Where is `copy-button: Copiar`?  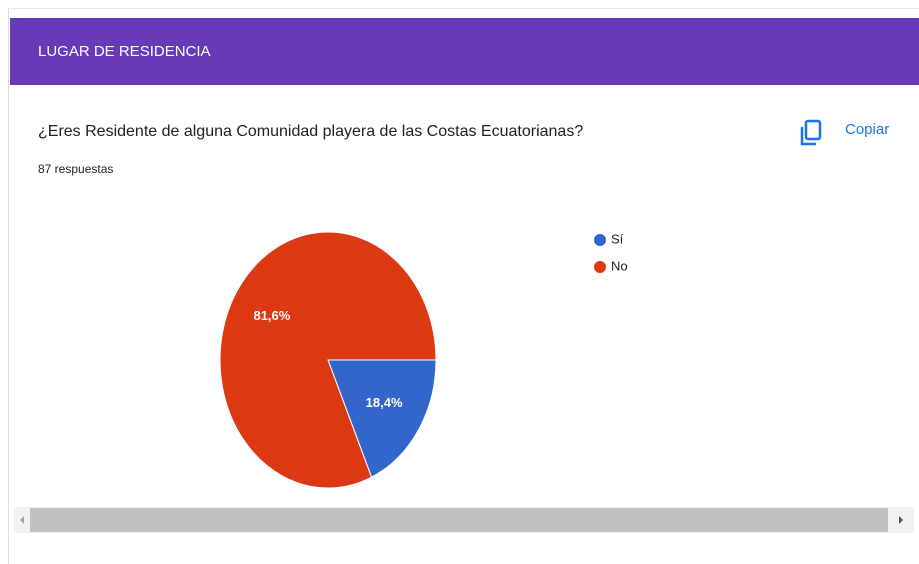 copy-button: Copiar is located at coordinates (844, 132).